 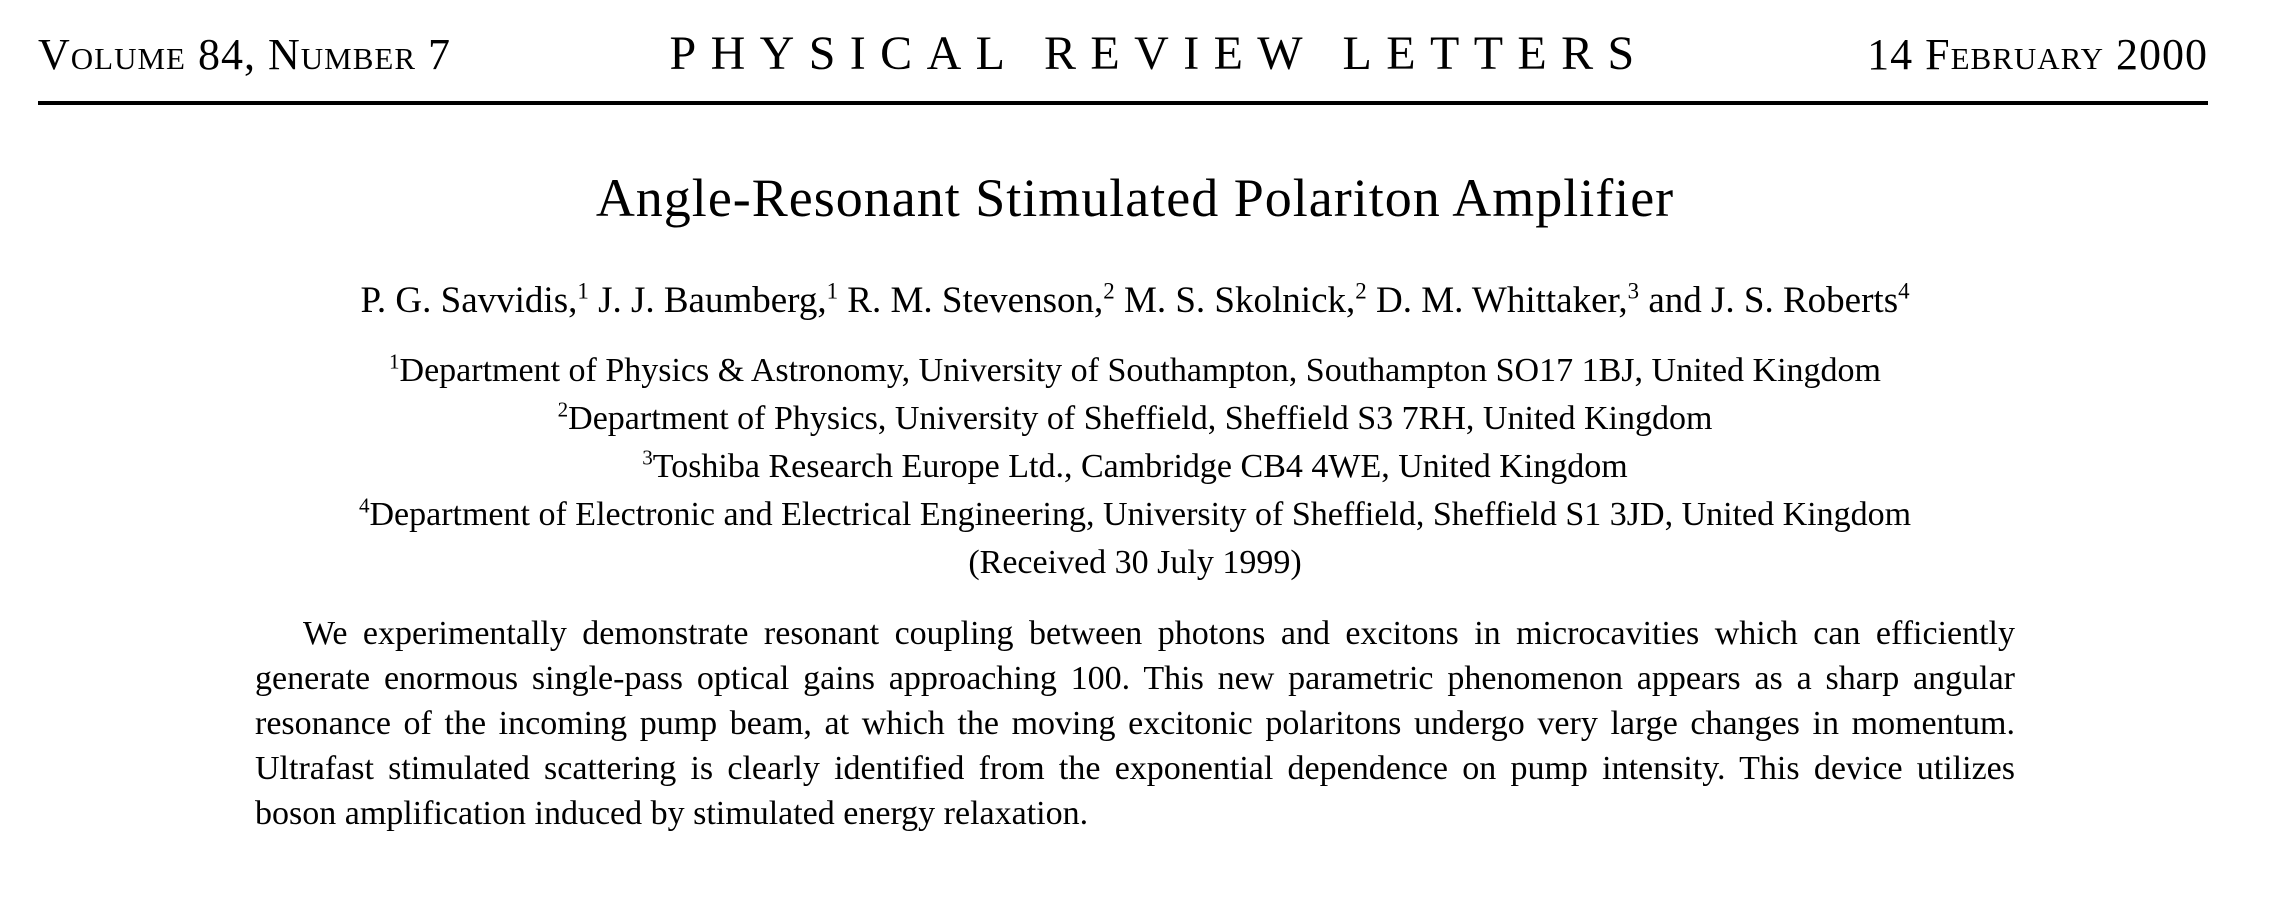 What do you see at coordinates (1240, 299) in the screenshot?
I see `author: M. S. Skolnick,2` at bounding box center [1240, 299].